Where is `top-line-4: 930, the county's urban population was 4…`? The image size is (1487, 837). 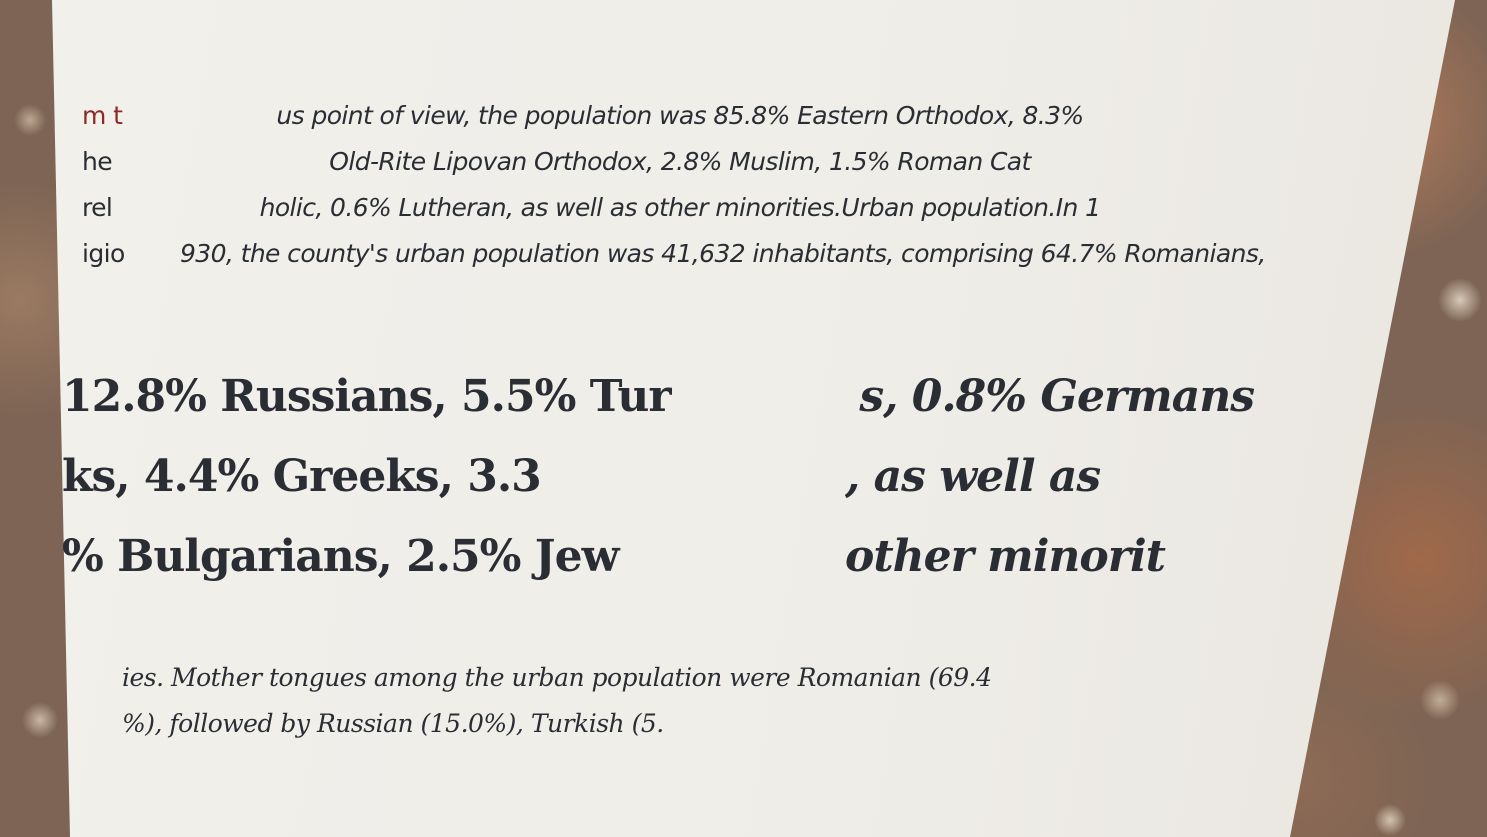
top-line-4: 930, the county's urban population was 4… is located at coordinates (723, 253).